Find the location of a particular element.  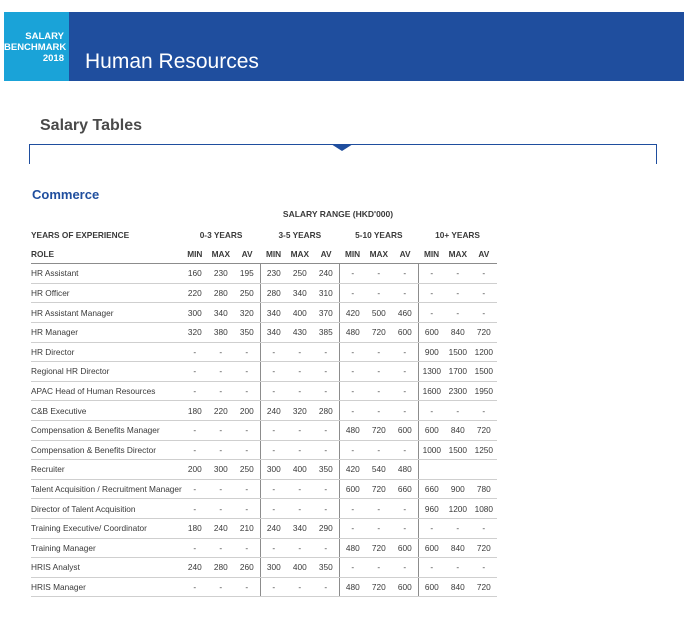

table-row: Training Manager - - - - - -480 720 600 600 840 720 is located at coordinates (264, 548).